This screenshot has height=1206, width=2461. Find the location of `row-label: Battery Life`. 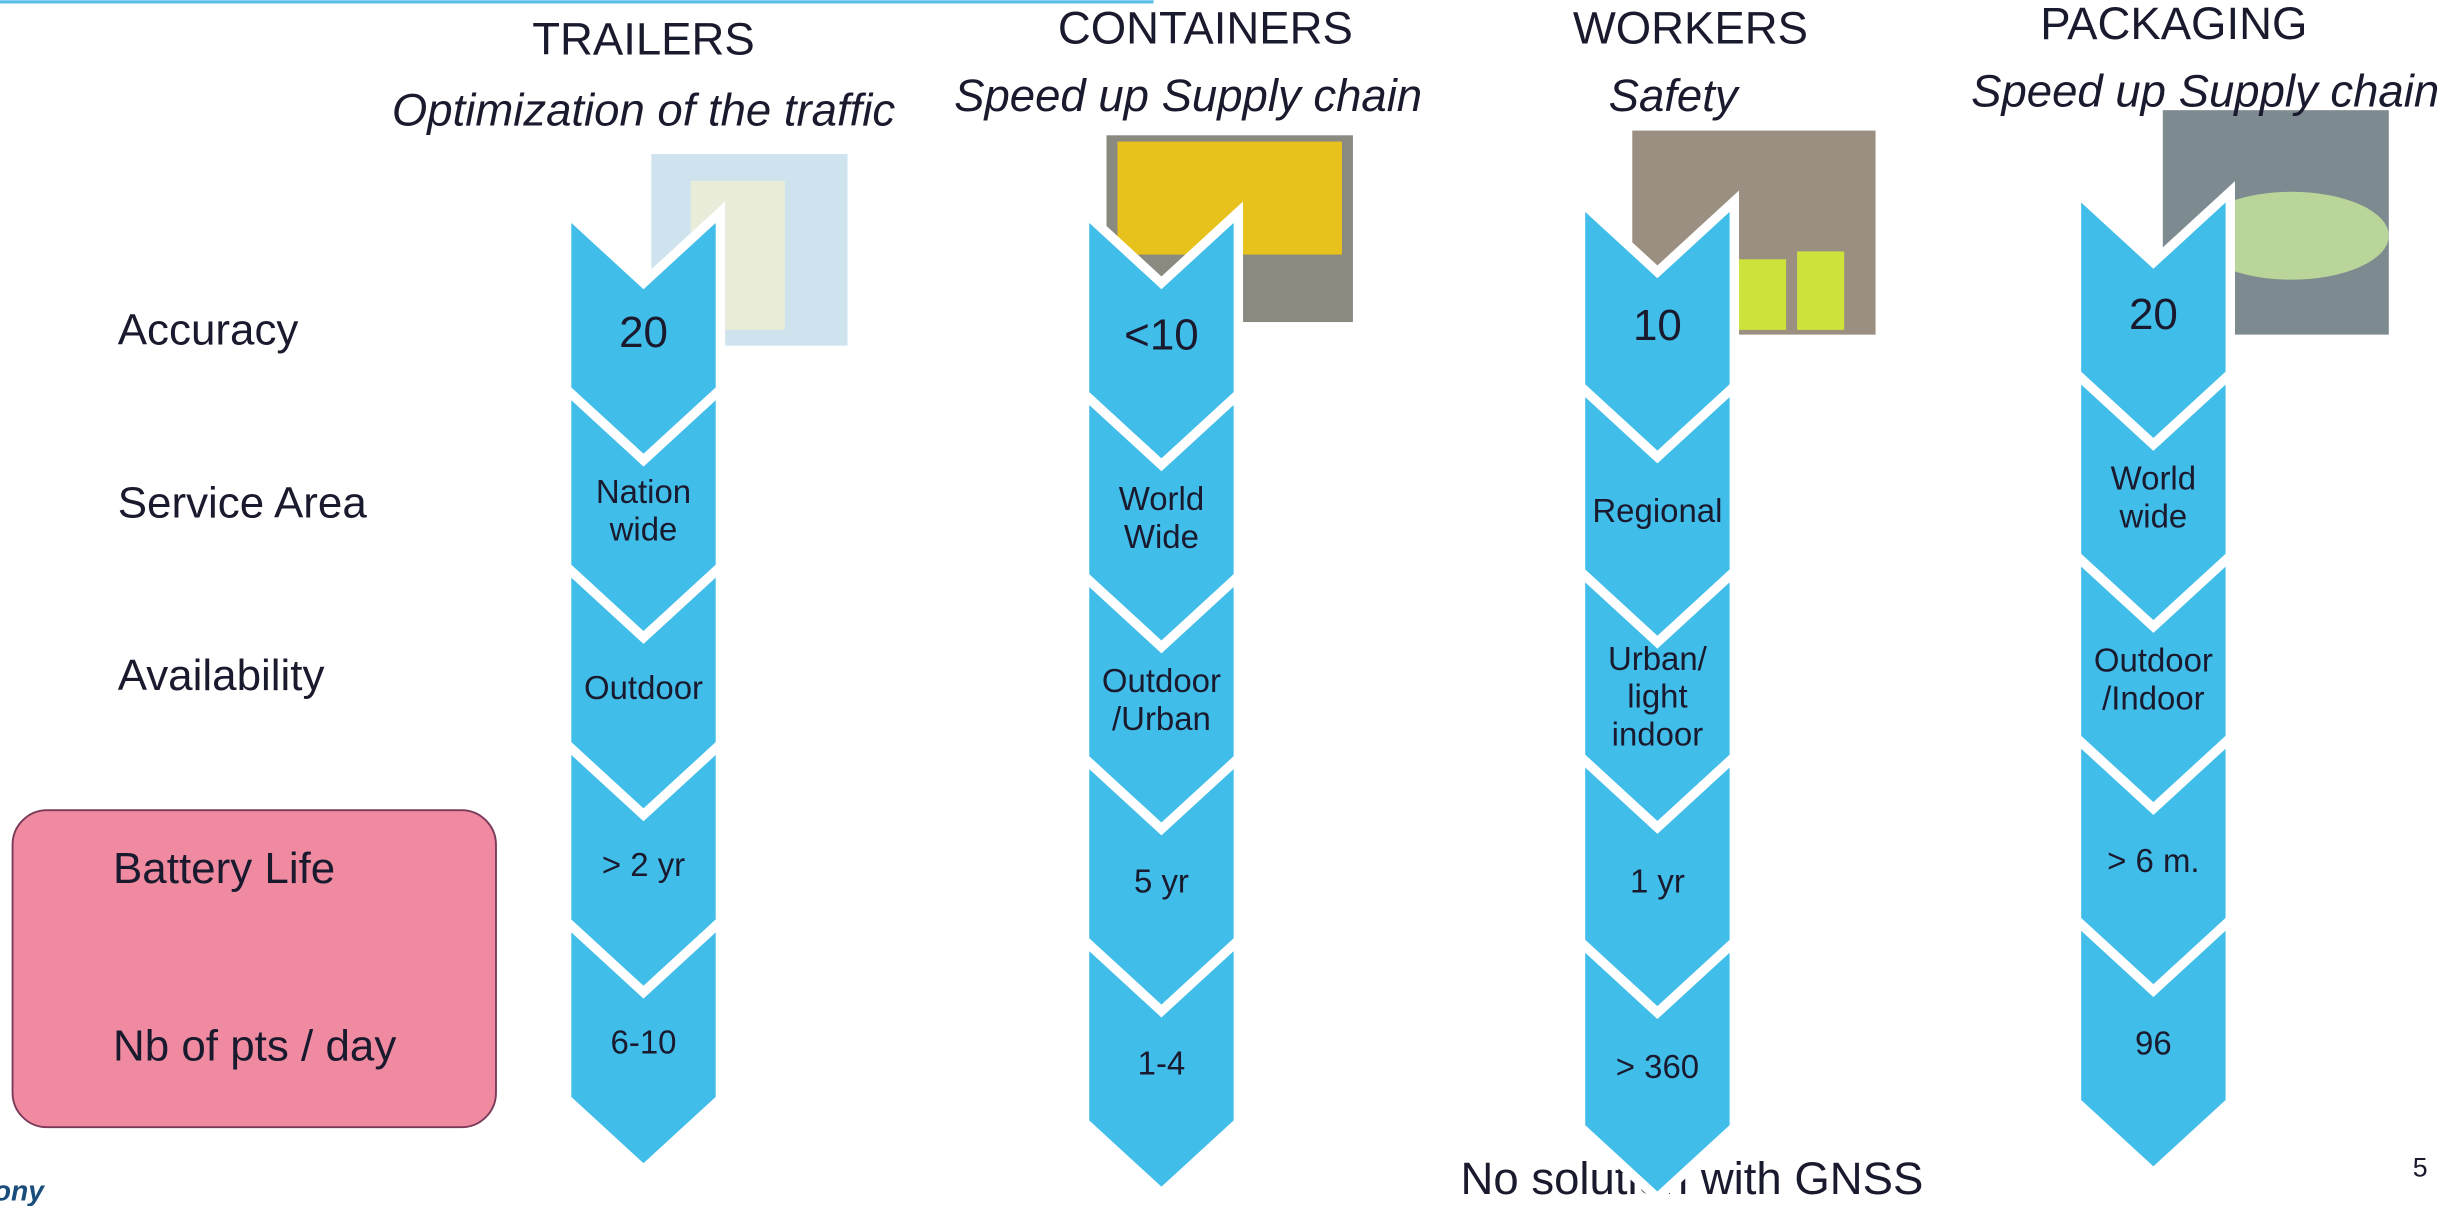

row-label: Battery Life is located at coordinates (224, 868).